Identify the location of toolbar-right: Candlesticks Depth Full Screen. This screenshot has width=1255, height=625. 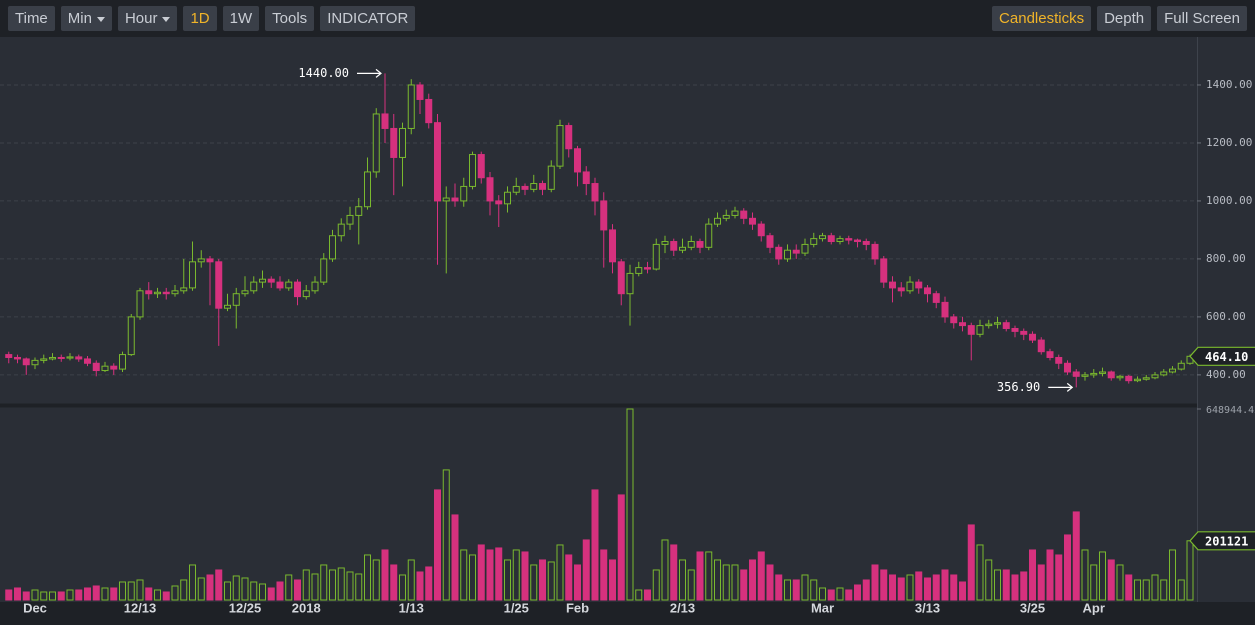
(1119, 18).